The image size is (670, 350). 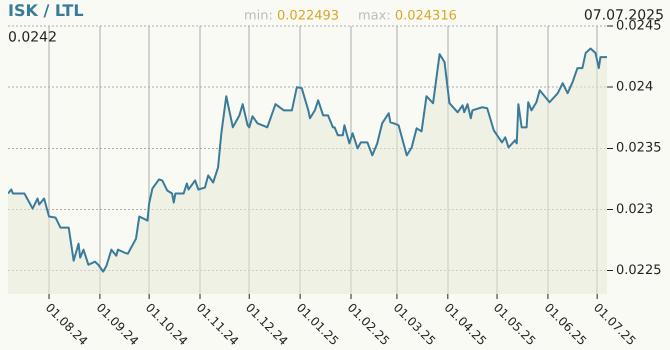 I want to click on y-tick-label: 0.024, so click(x=635, y=87).